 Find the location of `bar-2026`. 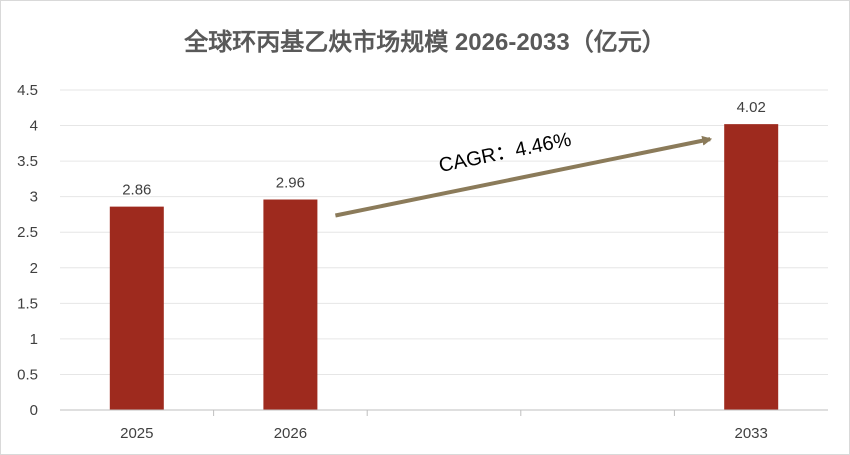

bar-2026 is located at coordinates (290, 304).